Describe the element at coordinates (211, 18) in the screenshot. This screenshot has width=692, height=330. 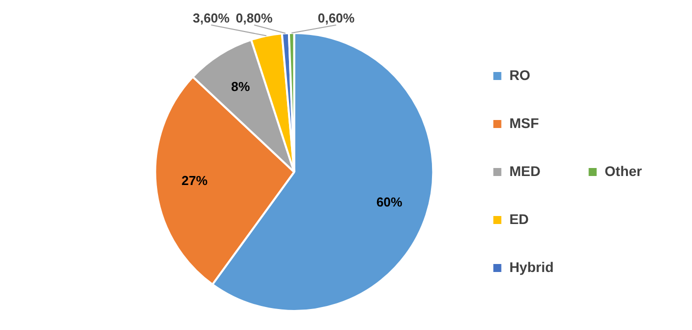
I see `data-label: 3,60%` at that location.